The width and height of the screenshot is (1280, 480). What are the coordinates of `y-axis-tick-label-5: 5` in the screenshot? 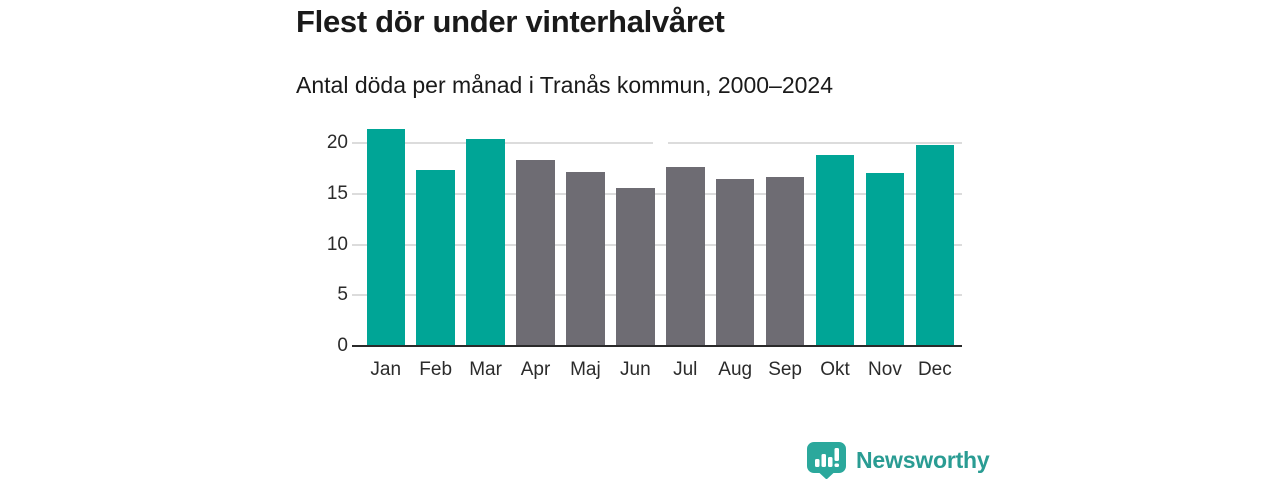 It's located at (342, 295).